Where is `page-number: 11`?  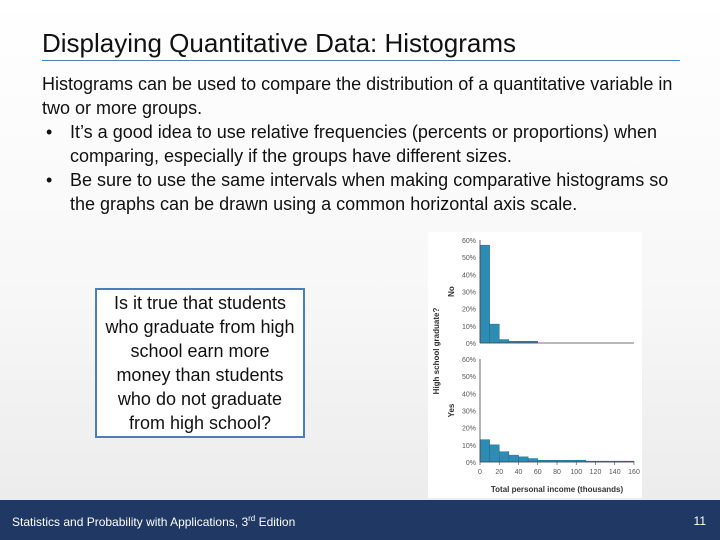
page-number: 11 is located at coordinates (699, 521).